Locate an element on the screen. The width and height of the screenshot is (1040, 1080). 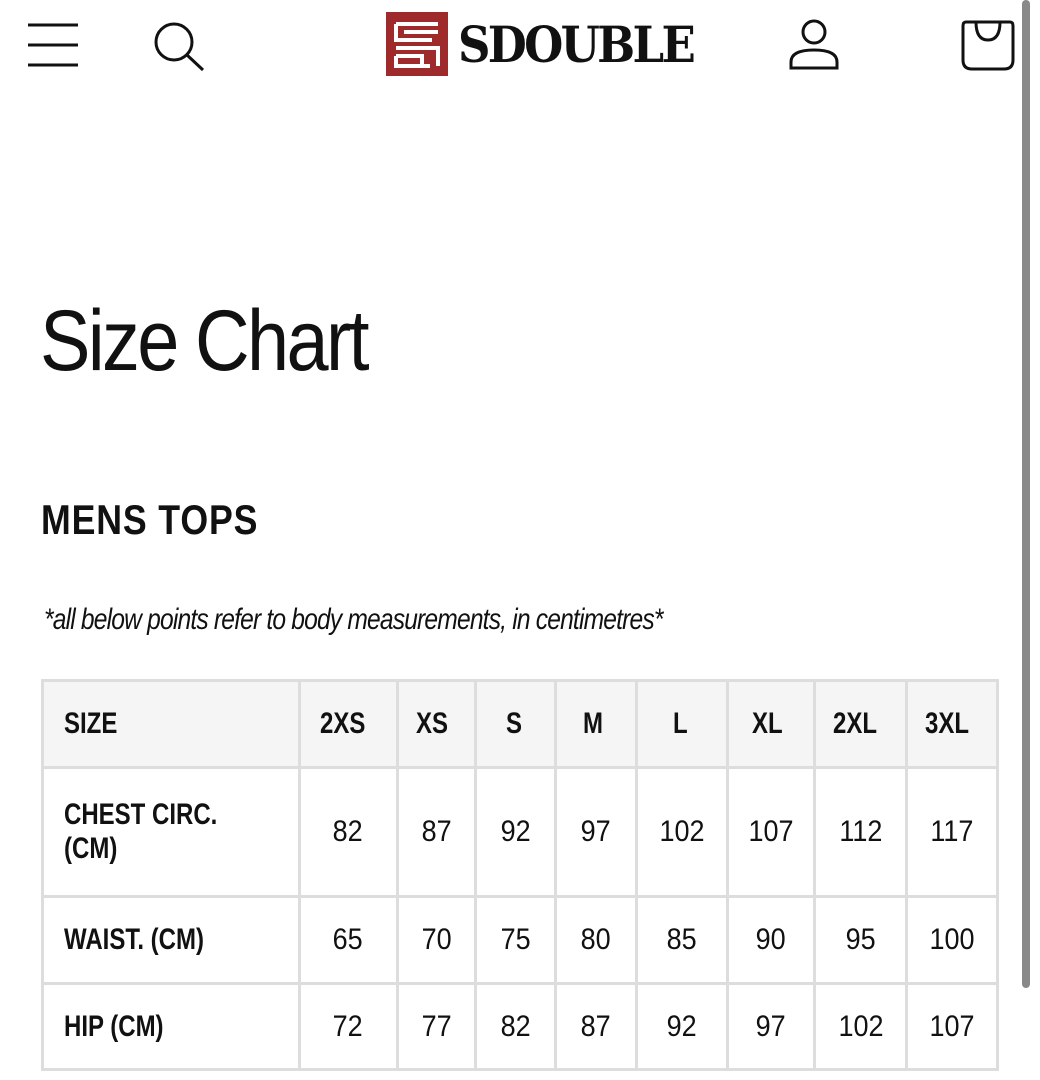
row-label-text: CHEST CIRC. (CM) is located at coordinates (141, 831).